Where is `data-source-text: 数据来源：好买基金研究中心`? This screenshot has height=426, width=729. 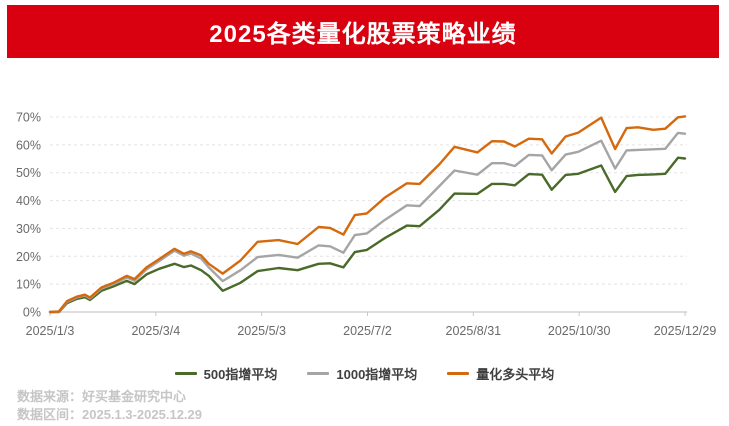 data-source-text: 数据来源：好买基金研究中心 is located at coordinates (102, 396).